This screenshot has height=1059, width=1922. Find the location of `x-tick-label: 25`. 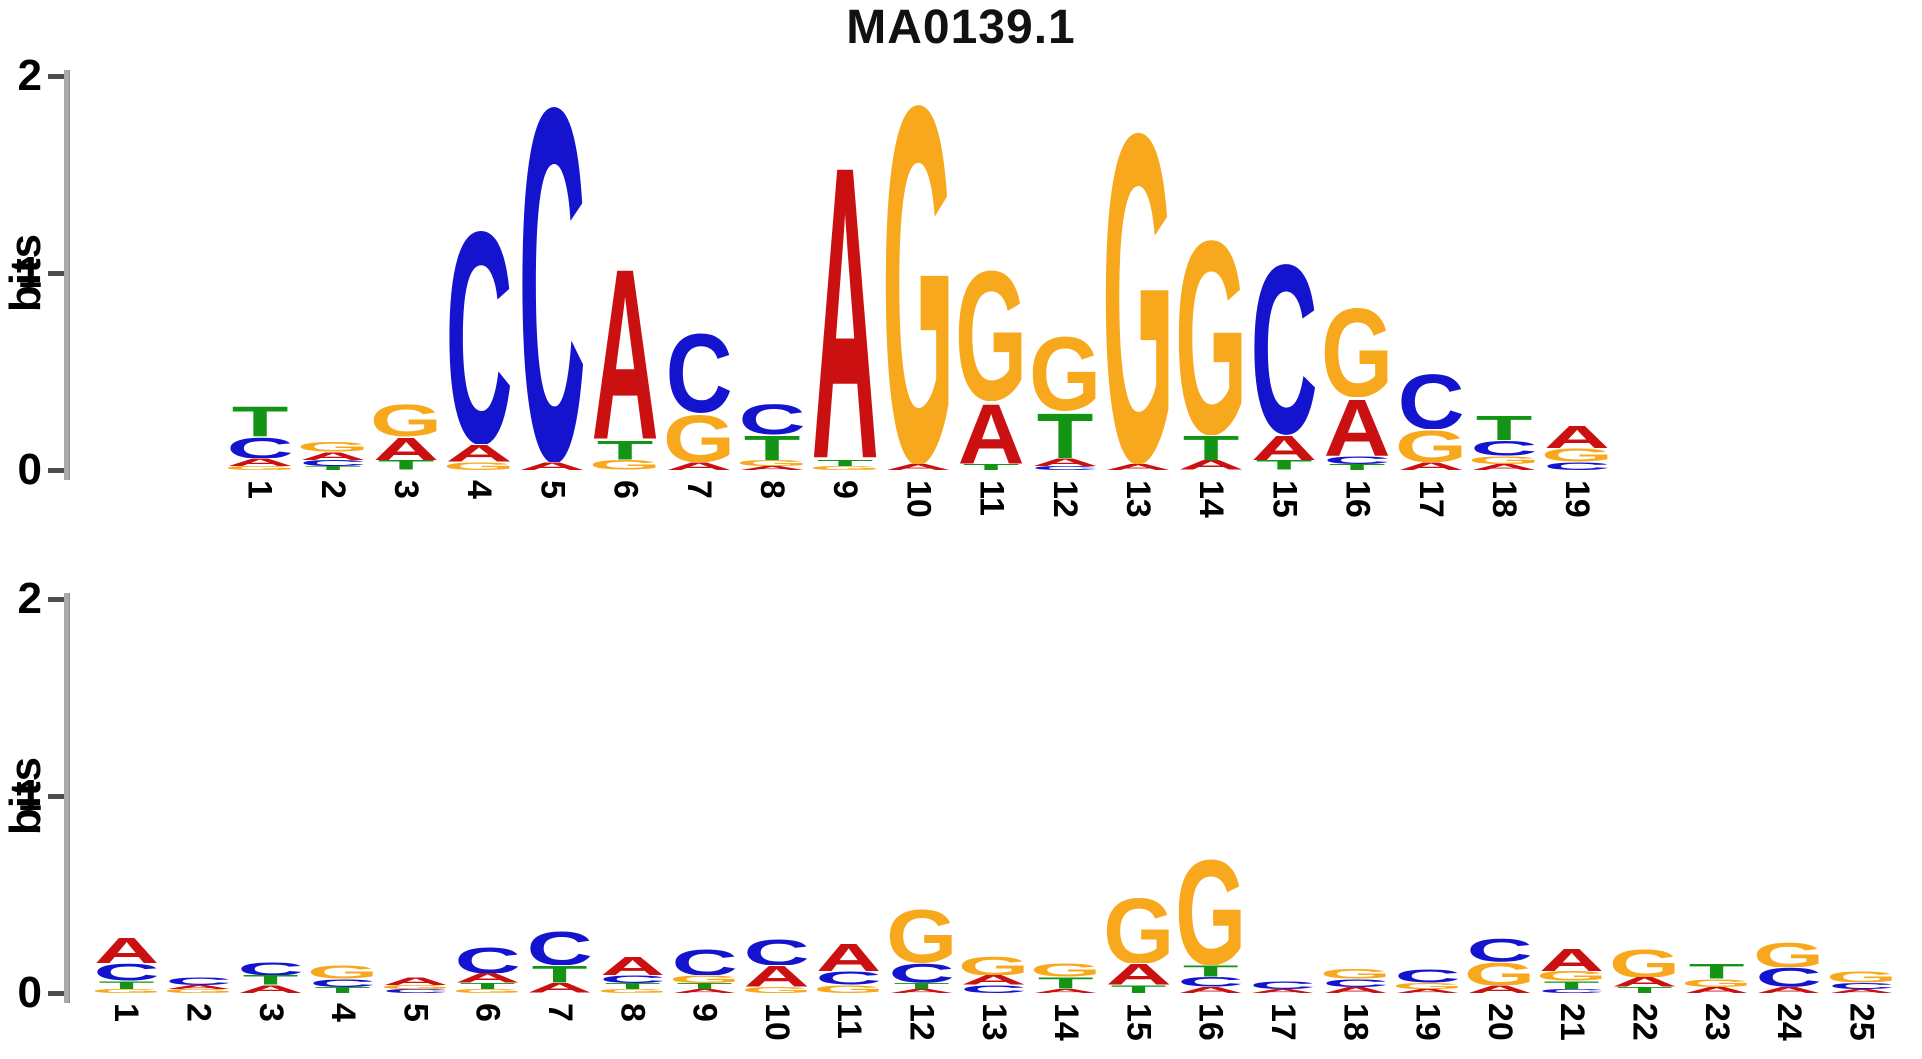

x-tick-label: 25 is located at coordinates (1861, 1022).